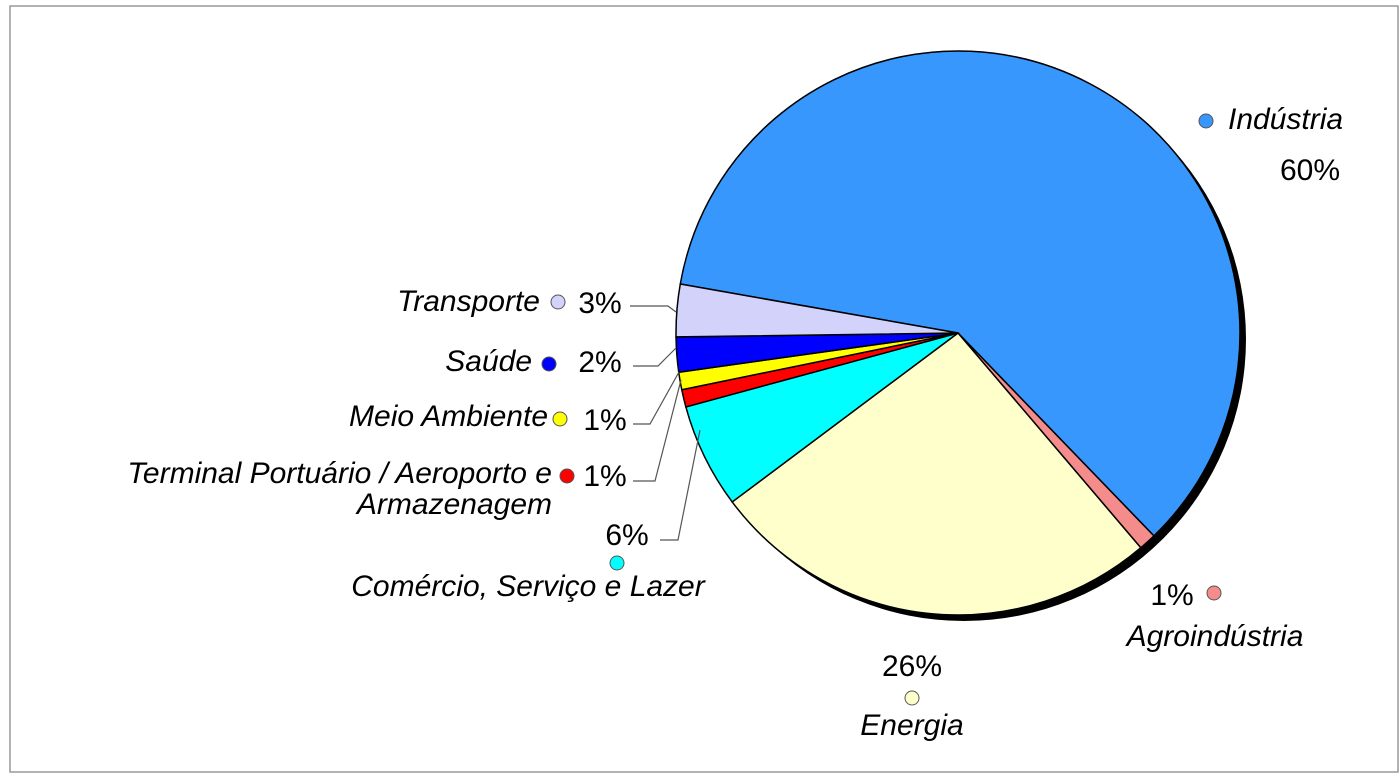  Describe the element at coordinates (911, 725) in the screenshot. I see `category-label: Energia` at that location.